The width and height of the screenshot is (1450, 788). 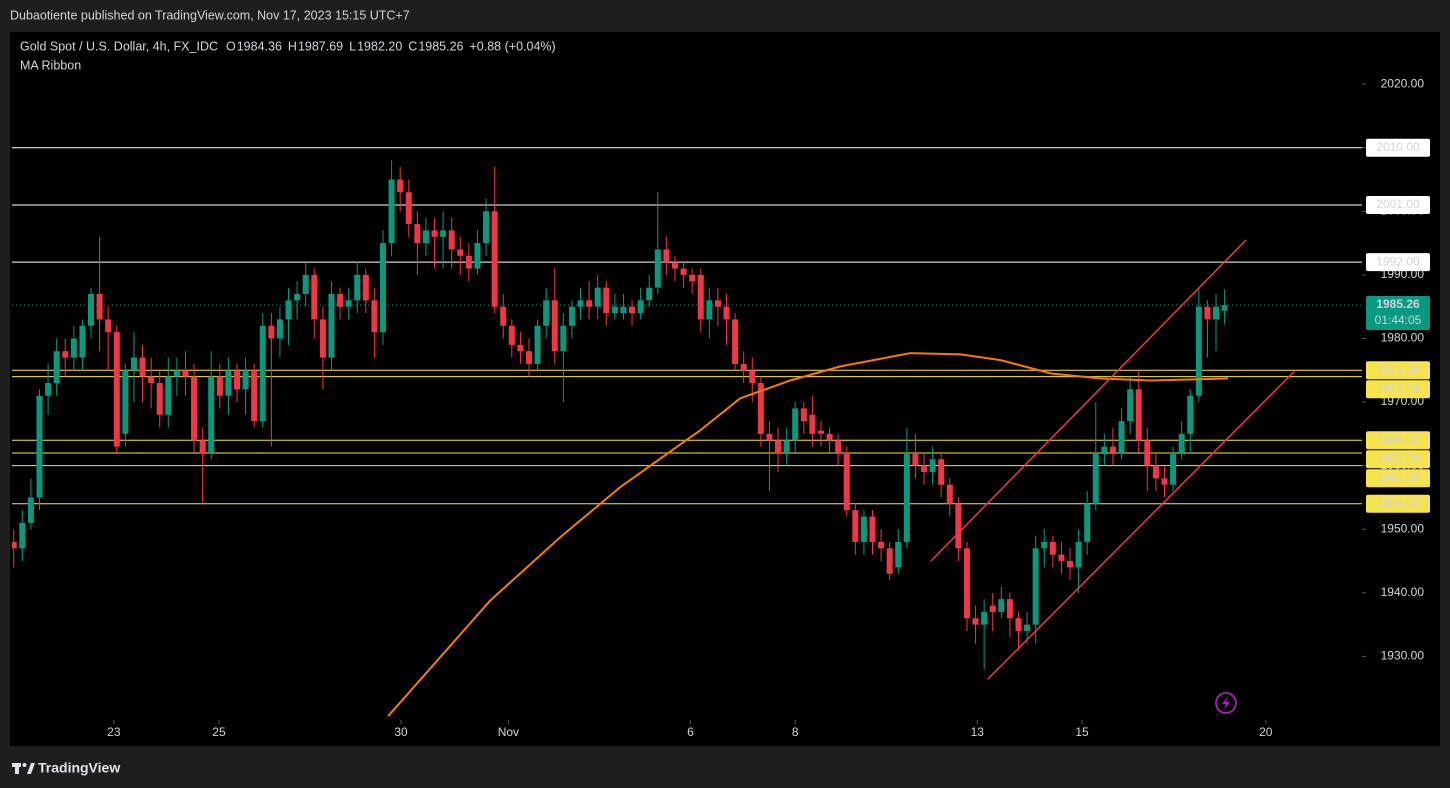 I want to click on level-label: 1962.00, so click(x=1398, y=458).